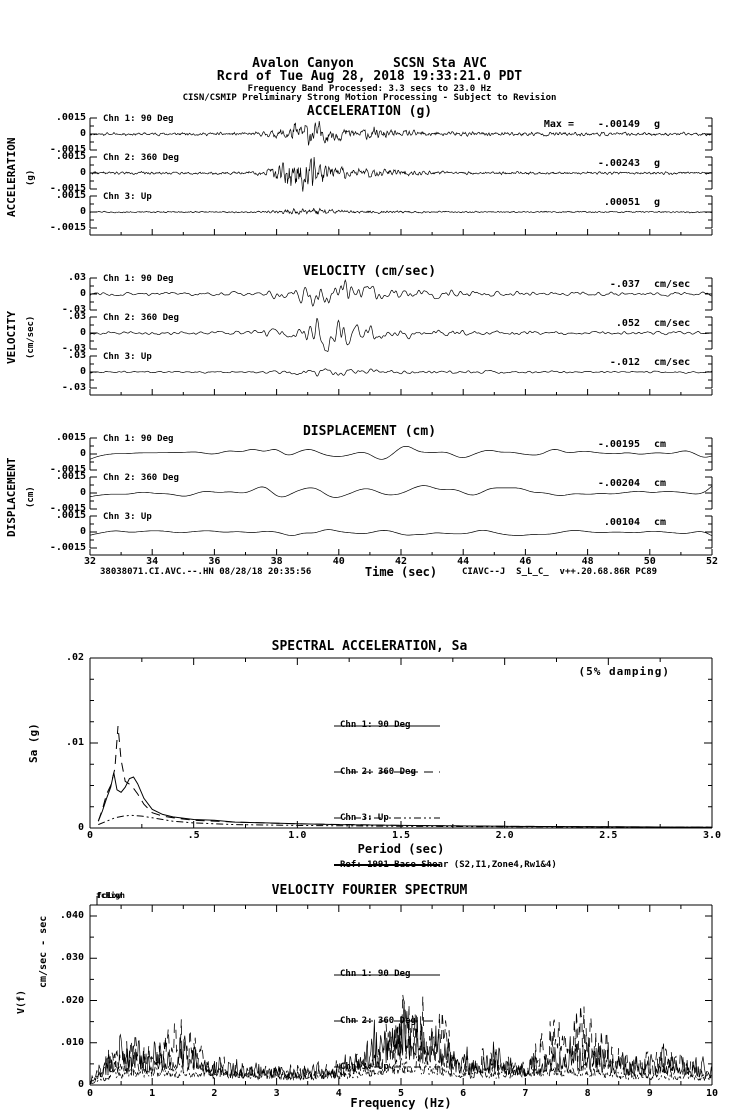 The image size is (739, 1115). Describe the element at coordinates (525, 561) in the screenshot. I see `time-axis-tick-label: 46` at that location.